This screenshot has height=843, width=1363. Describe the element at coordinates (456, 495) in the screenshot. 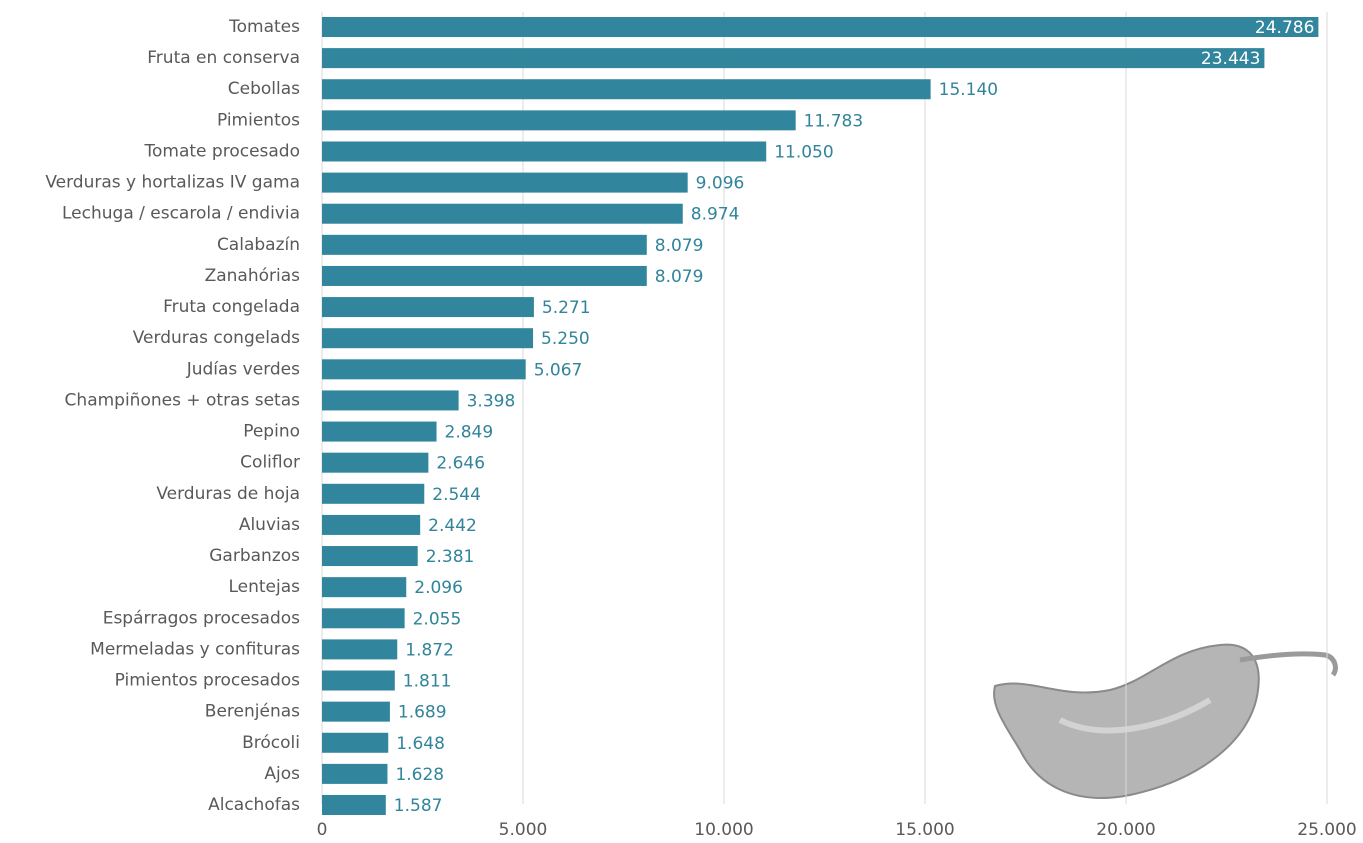

I see `value-label: 2.544` at that location.